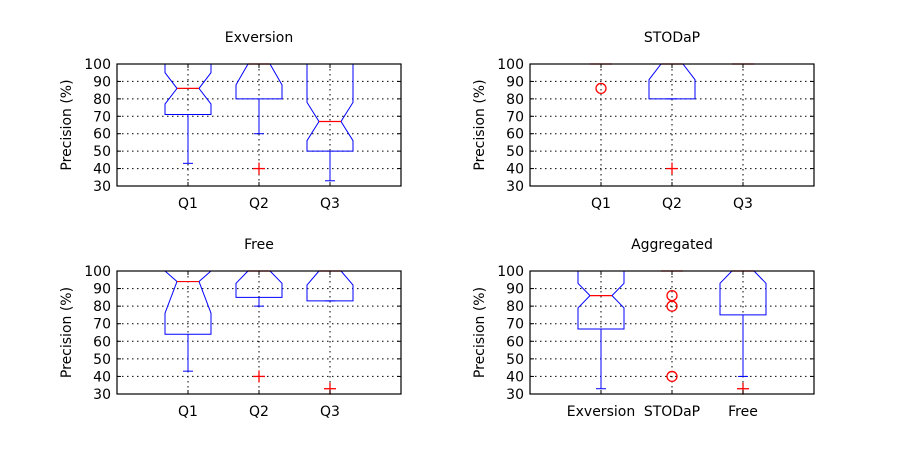 The height and width of the screenshot is (450, 900). I want to click on box-free, so click(743, 332).